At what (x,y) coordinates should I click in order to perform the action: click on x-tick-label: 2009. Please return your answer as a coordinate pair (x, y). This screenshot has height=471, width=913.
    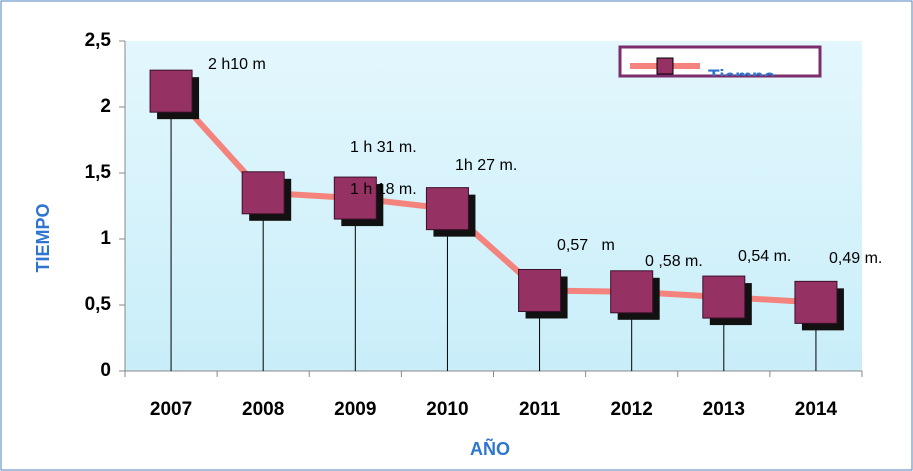
    Looking at the image, I should click on (355, 409).